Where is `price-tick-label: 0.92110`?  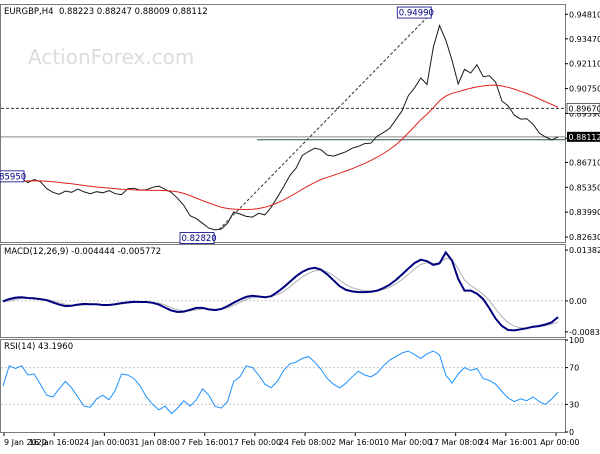 price-tick-label: 0.92110 is located at coordinates (584, 64).